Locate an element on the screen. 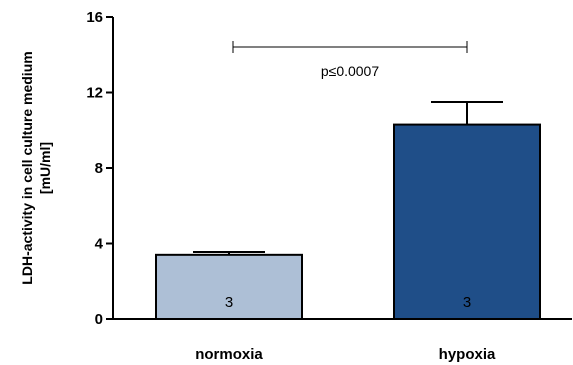 The width and height of the screenshot is (573, 365). category-labels: normoxia hypoxia is located at coordinates (345, 354).